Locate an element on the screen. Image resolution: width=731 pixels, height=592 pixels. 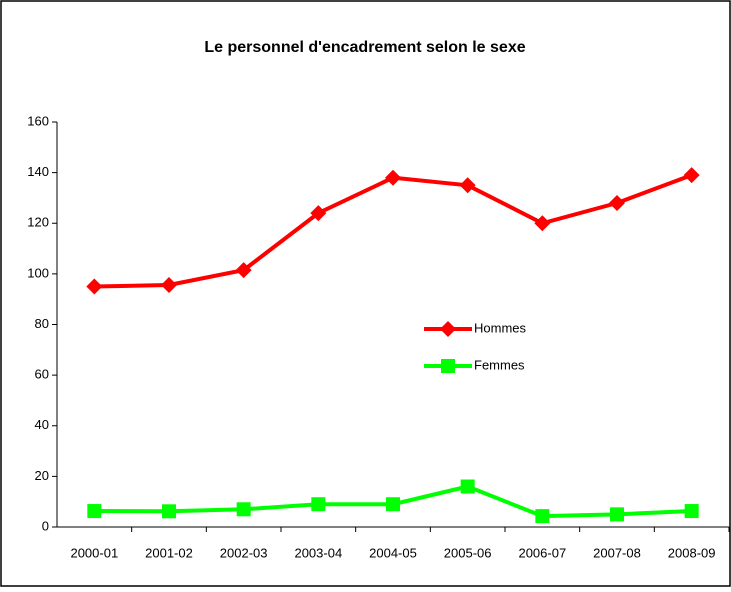
y-tick-label: 120 is located at coordinates (38, 222).